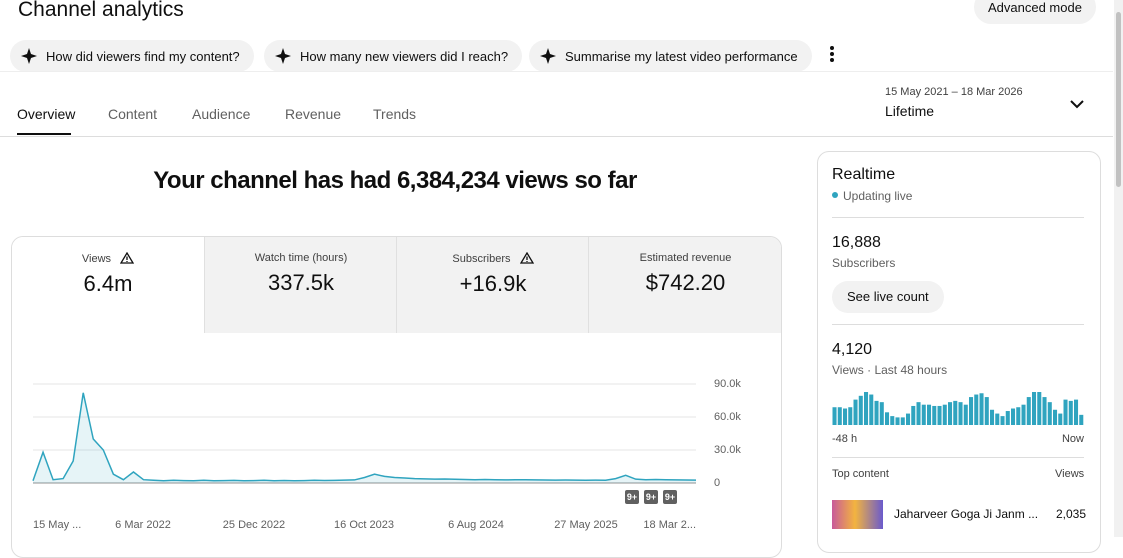  I want to click on realtime-title: Realtime, so click(864, 174).